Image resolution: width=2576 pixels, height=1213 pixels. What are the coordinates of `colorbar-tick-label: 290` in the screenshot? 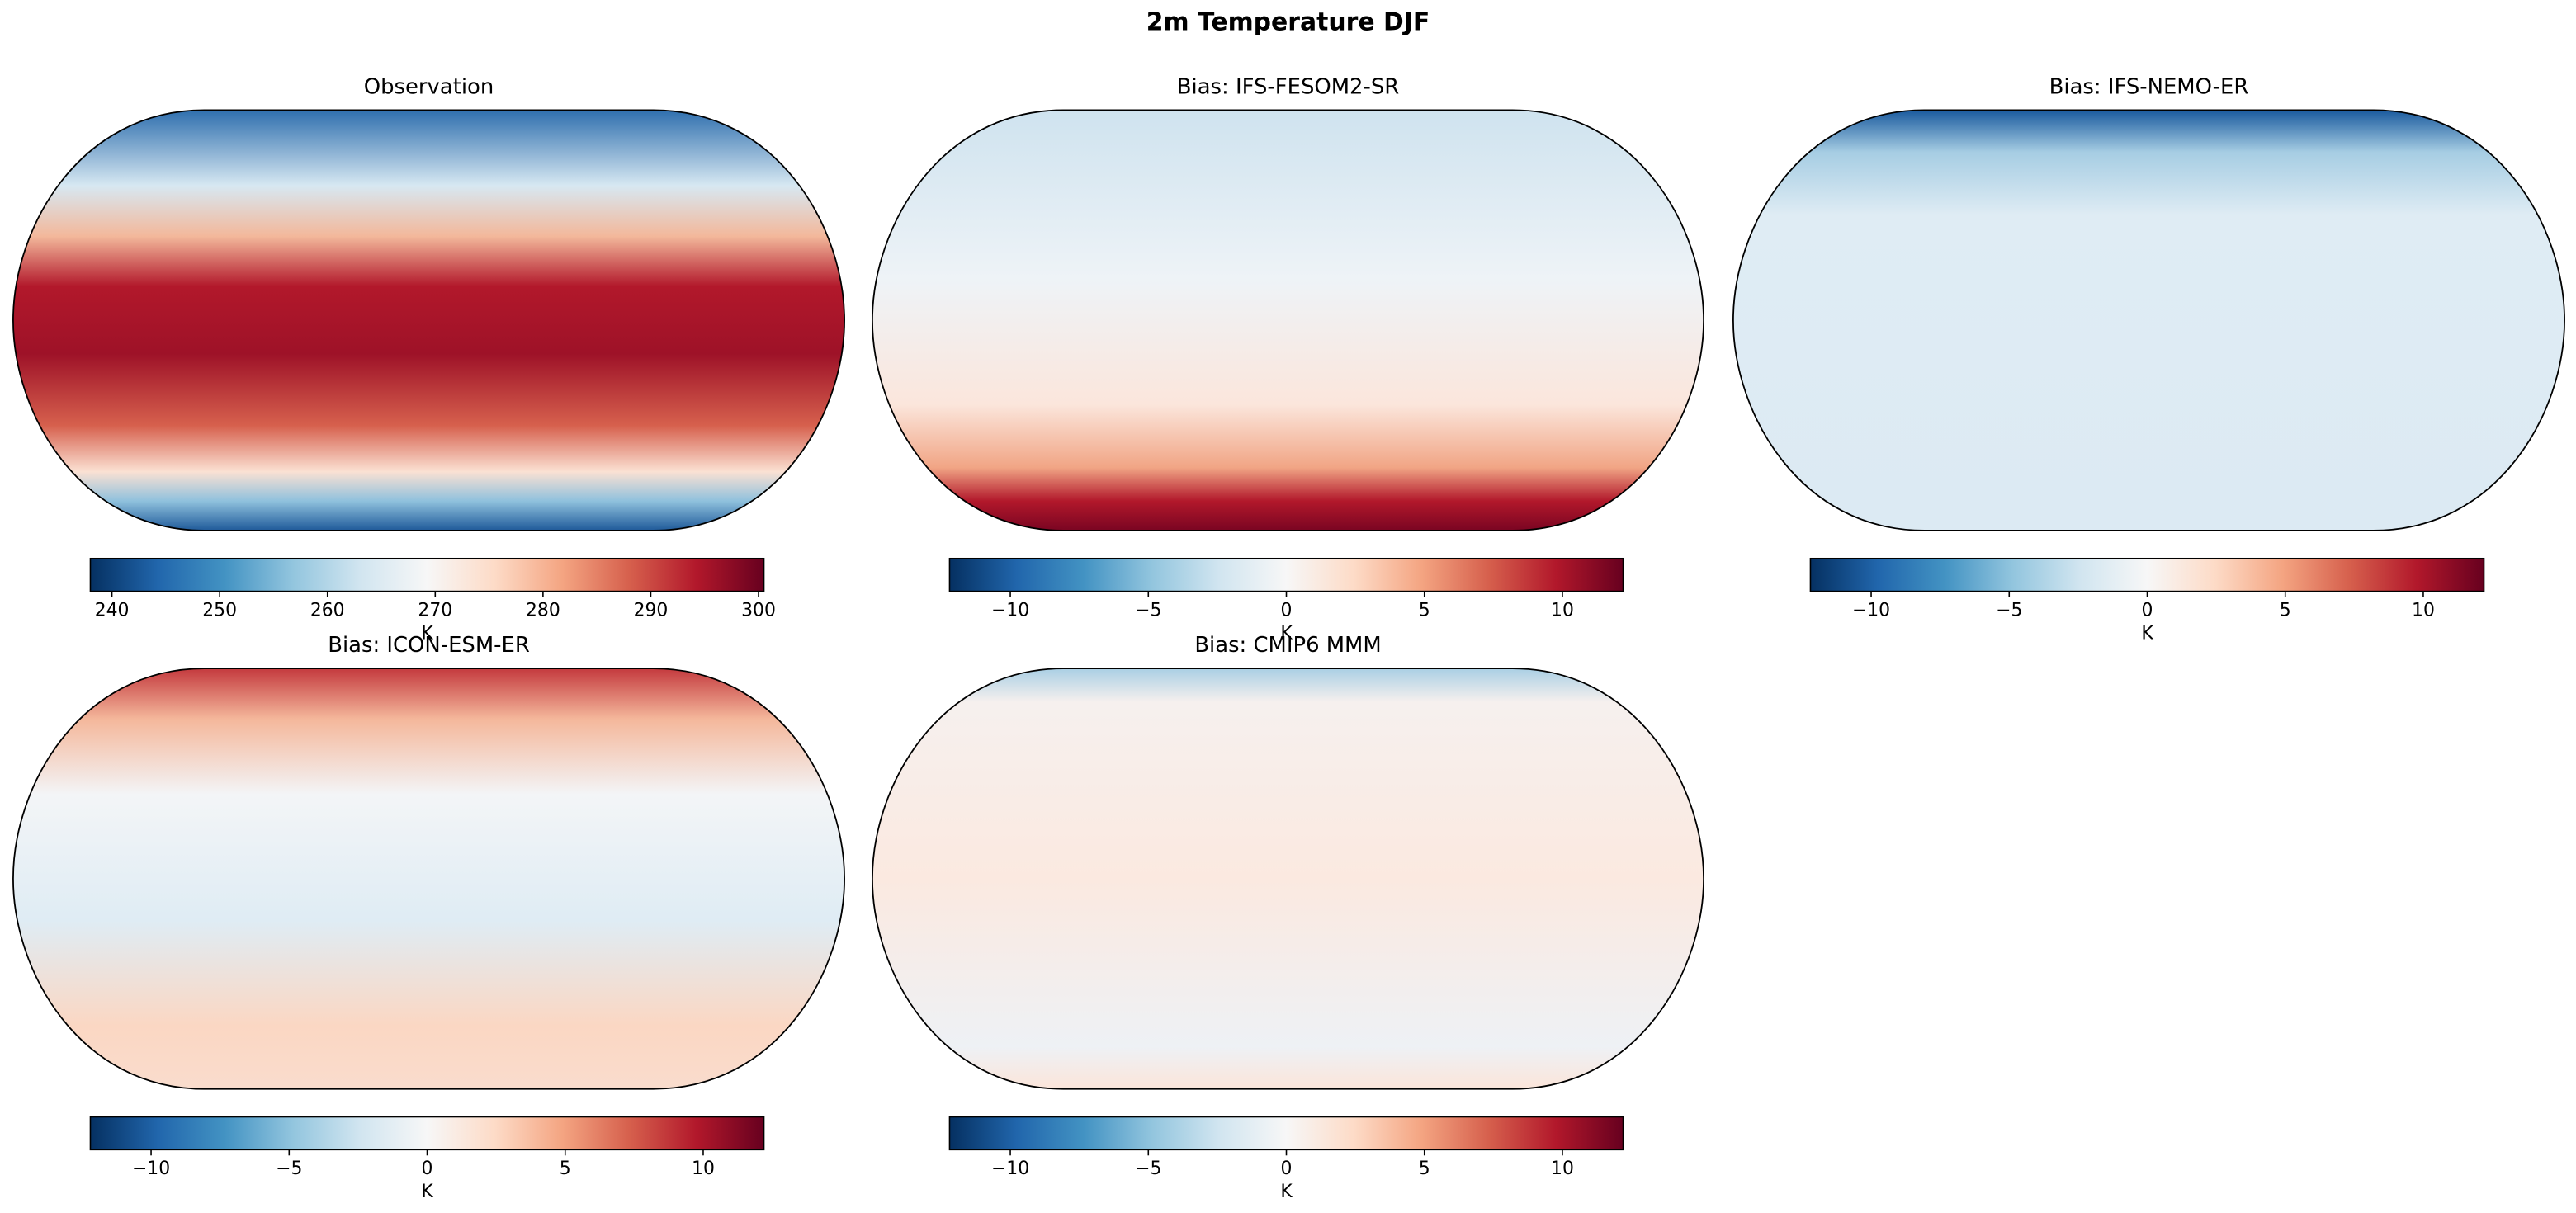 It's located at (651, 610).